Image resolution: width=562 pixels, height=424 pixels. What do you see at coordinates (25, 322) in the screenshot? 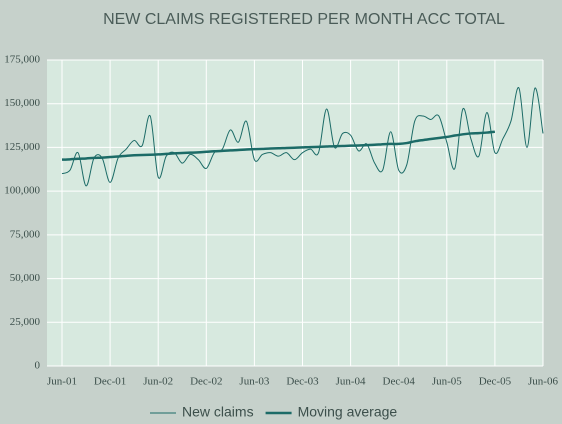
I see `y-tick-label: 25,000` at bounding box center [25, 322].